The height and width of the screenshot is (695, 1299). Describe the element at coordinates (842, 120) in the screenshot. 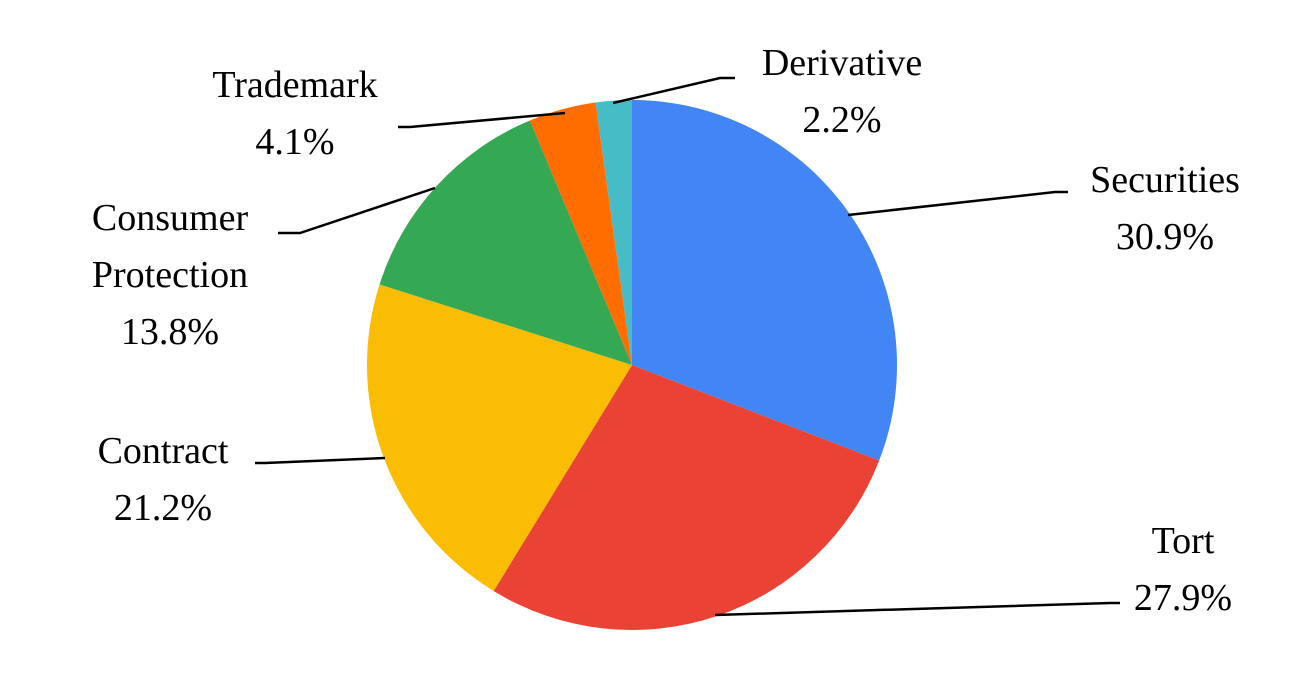

I see `slice-value: 2.2%` at that location.